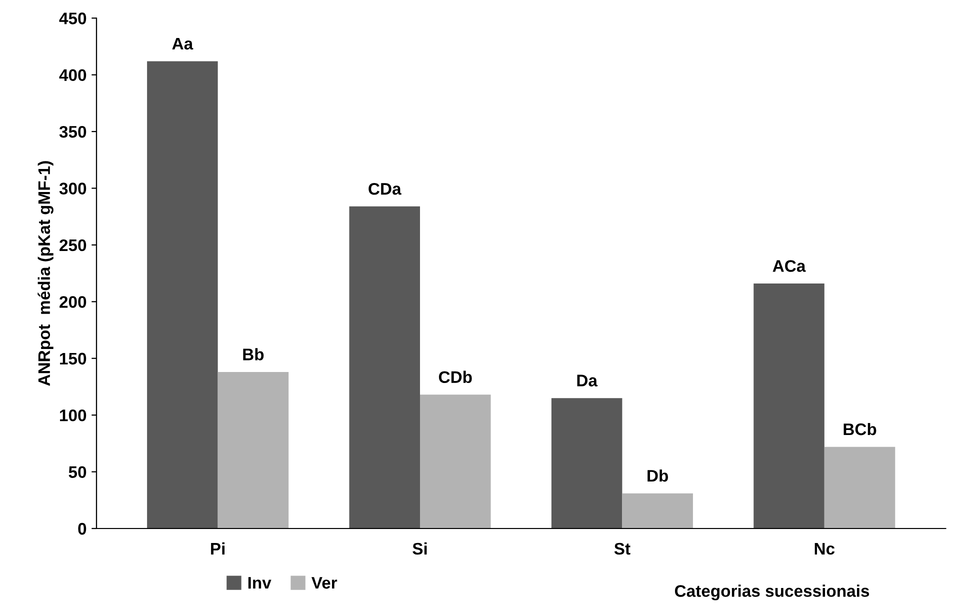 Image resolution: width=965 pixels, height=604 pixels. Describe the element at coordinates (385, 188) in the screenshot. I see `annotation: CDa` at that location.